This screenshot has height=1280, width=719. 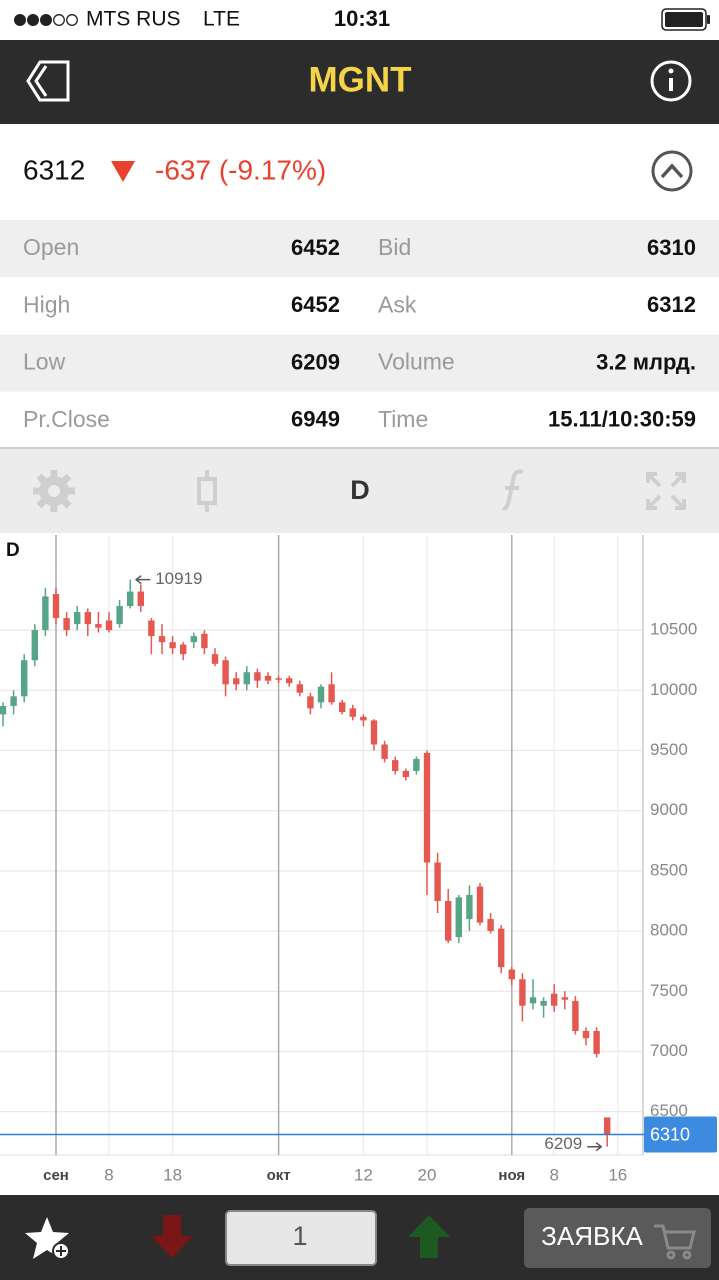 I want to click on favorite-button, so click(x=47, y=1238).